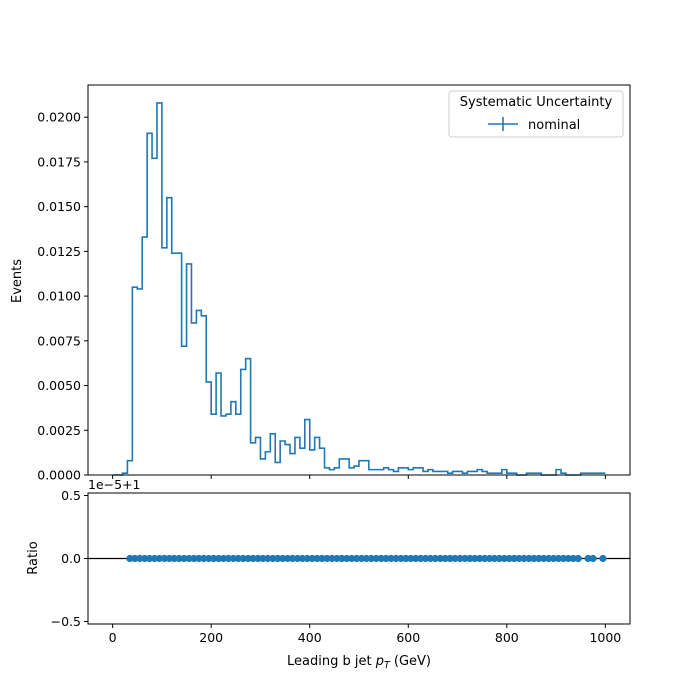 The width and height of the screenshot is (700, 700). Describe the element at coordinates (365, 634) in the screenshot. I see `ratio-x-ticks: 0 200 400 600 800 1000` at that location.